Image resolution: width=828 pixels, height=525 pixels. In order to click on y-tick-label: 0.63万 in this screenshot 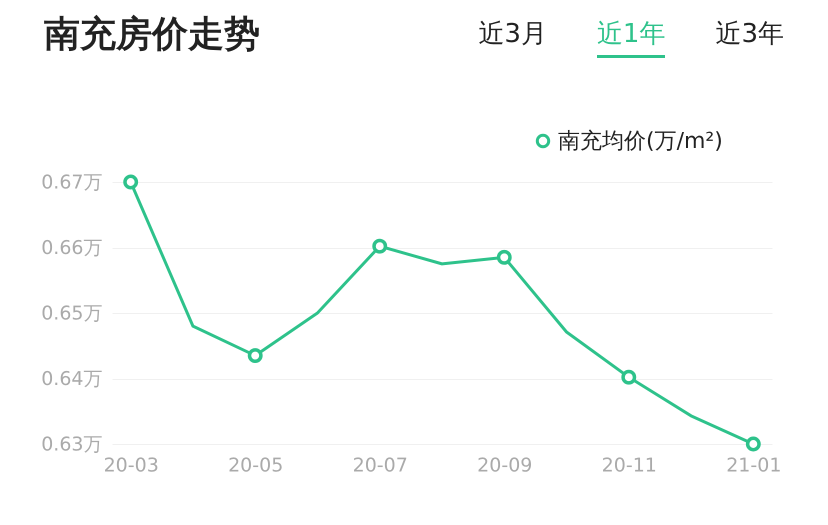, I will do `click(71, 445)`.